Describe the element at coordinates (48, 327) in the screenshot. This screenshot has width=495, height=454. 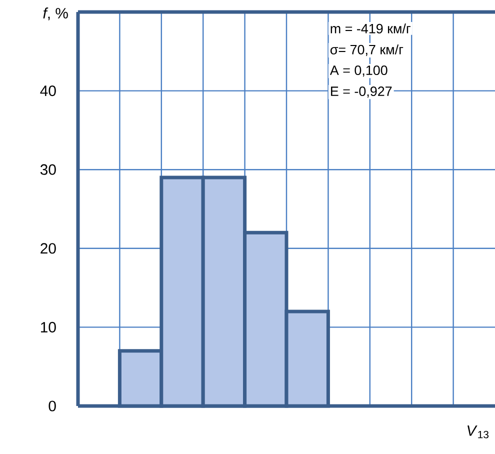
I see `y-tick-label: 10` at that location.